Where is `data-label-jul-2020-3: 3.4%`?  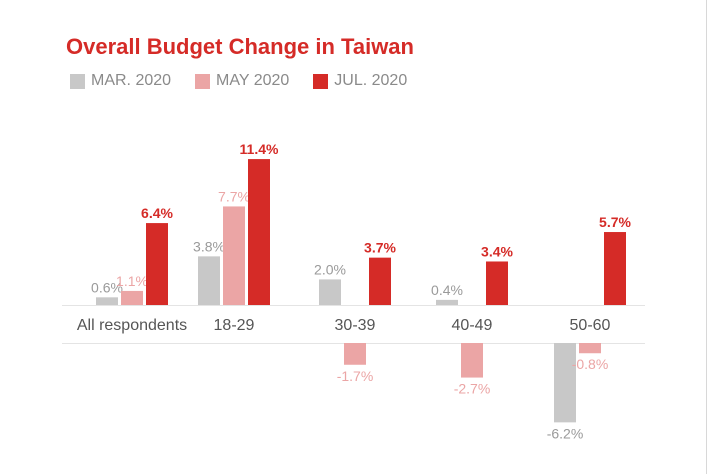
data-label-jul-2020-3: 3.4% is located at coordinates (497, 251).